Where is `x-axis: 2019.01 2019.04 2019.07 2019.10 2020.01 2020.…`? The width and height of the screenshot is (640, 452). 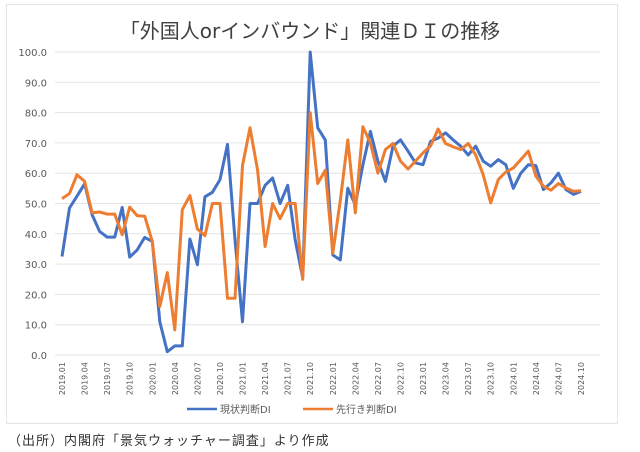
x-axis: 2019.01 2019.04 2019.07 2019.10 2020.01 2020.… is located at coordinates (322, 378).